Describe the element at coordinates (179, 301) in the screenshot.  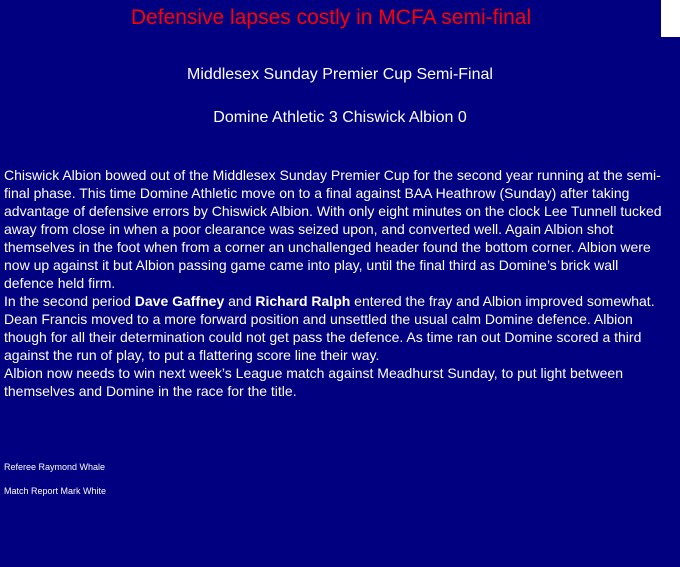
I see `player-name-1: Dave Gaffney` at that location.